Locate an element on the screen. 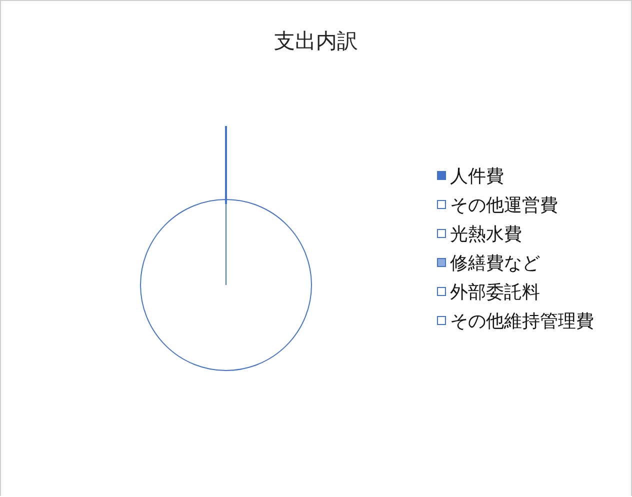 This screenshot has height=497, width=632. chart-title: 支出内訳 is located at coordinates (316, 41).